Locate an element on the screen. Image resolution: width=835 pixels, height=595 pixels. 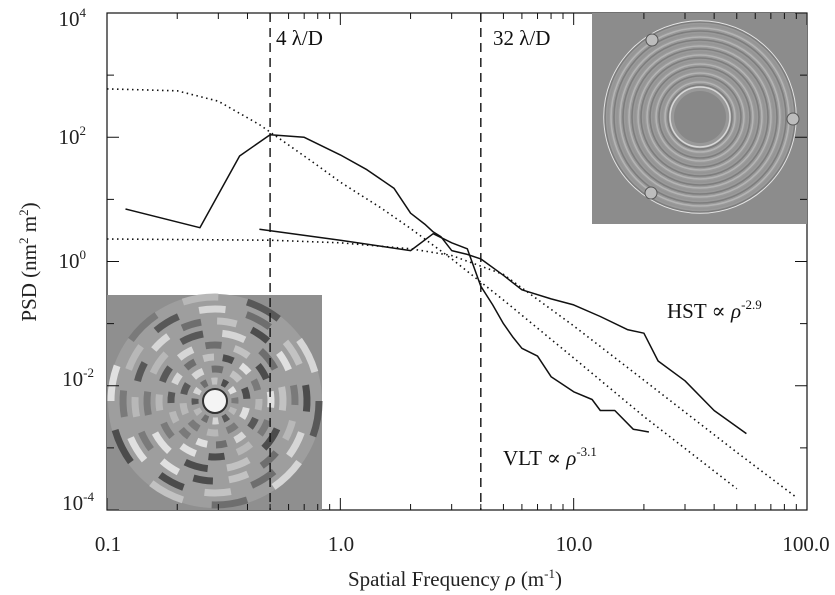
y-tick-labels: 10⁻⁴ 10⁻² 10⁰ 10² 10⁴ is located at coordinates (77, 260).